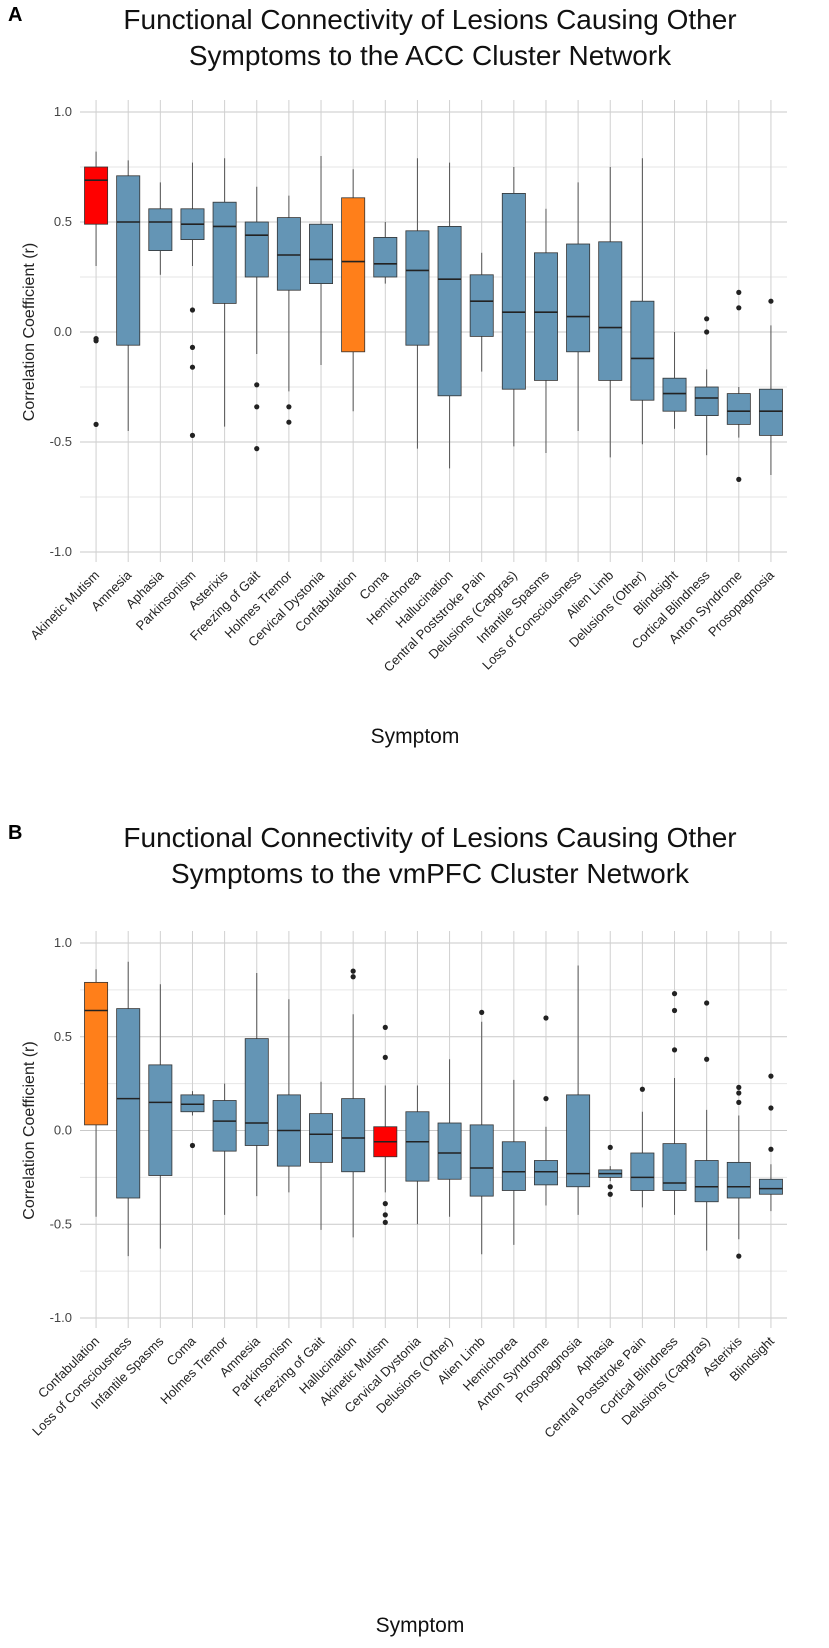 Image resolution: width=829 pixels, height=1648 pixels. What do you see at coordinates (96, 289) in the screenshot?
I see `box-akinetic-mutism` at bounding box center [96, 289].